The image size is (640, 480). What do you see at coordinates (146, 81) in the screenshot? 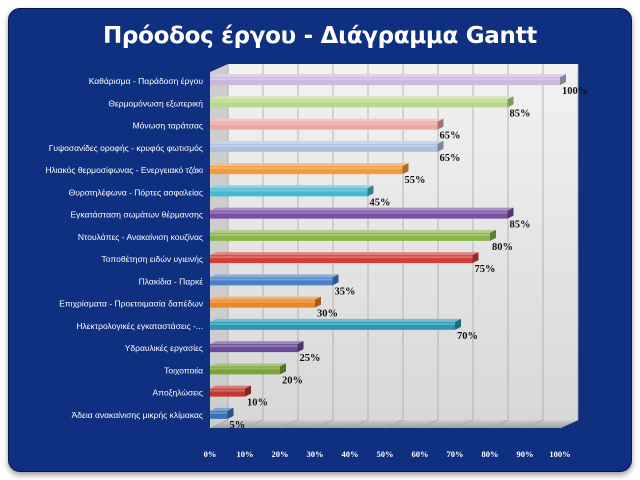
I see `category-label: Καθάρισμα - Παράδοση έργου` at bounding box center [146, 81].